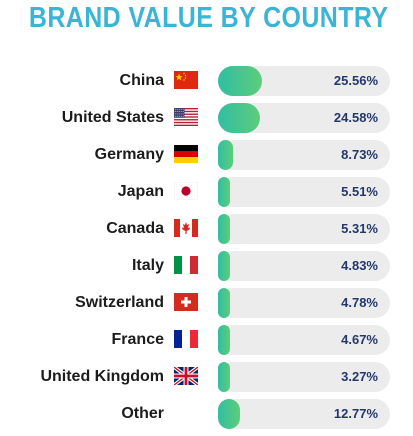  What do you see at coordinates (141, 80) in the screenshot?
I see `category-label: China` at bounding box center [141, 80].